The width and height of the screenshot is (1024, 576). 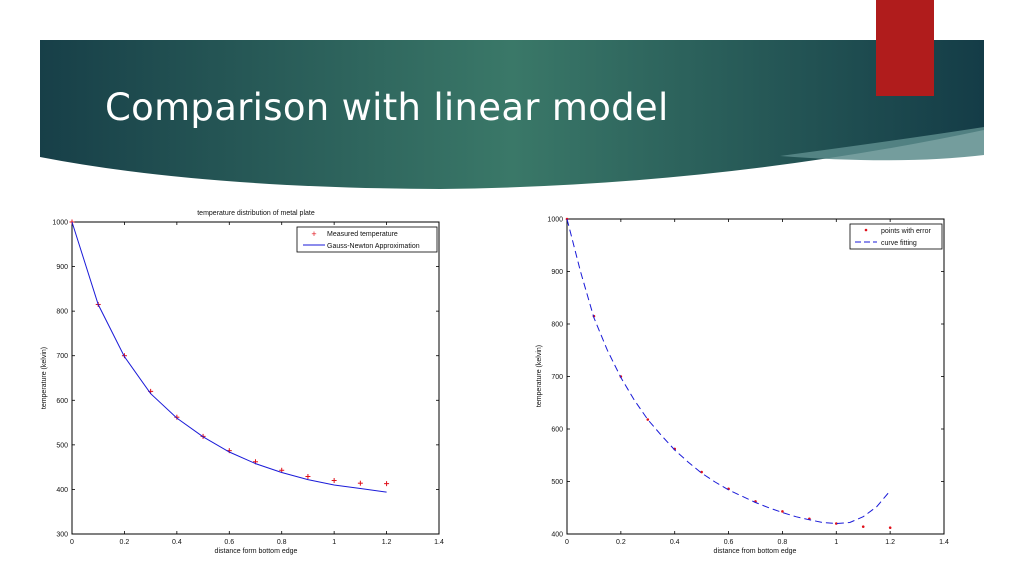 I want to click on chart-2-xtick-label: 0.4, so click(x=675, y=542).